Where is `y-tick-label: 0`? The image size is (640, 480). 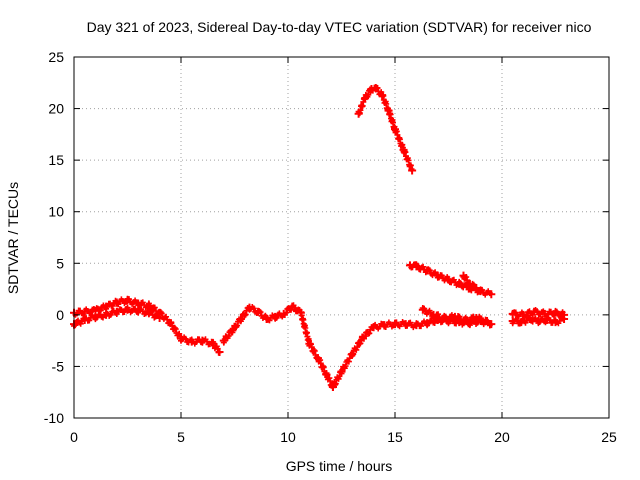
y-tick-label: 0 is located at coordinates (60, 315).